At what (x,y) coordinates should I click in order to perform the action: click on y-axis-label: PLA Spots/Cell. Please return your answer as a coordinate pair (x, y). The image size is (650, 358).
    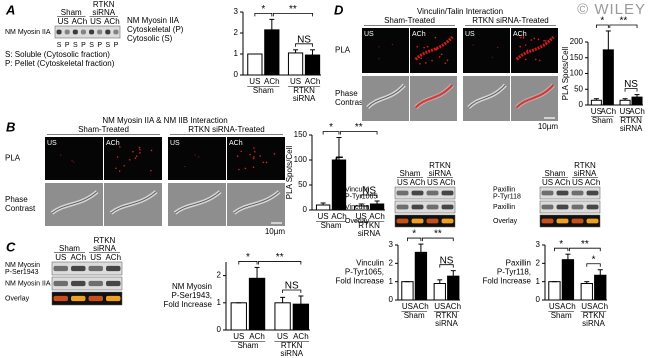
    Looking at the image, I should click on (289, 173).